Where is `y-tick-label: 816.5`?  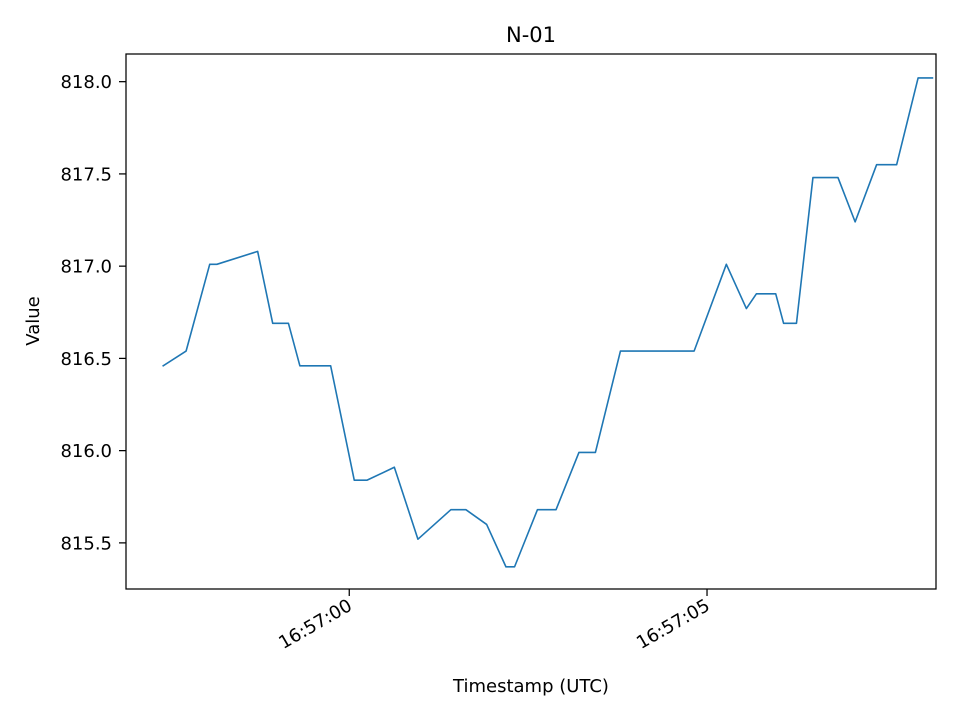 y-tick-label: 816.5 is located at coordinates (86, 359).